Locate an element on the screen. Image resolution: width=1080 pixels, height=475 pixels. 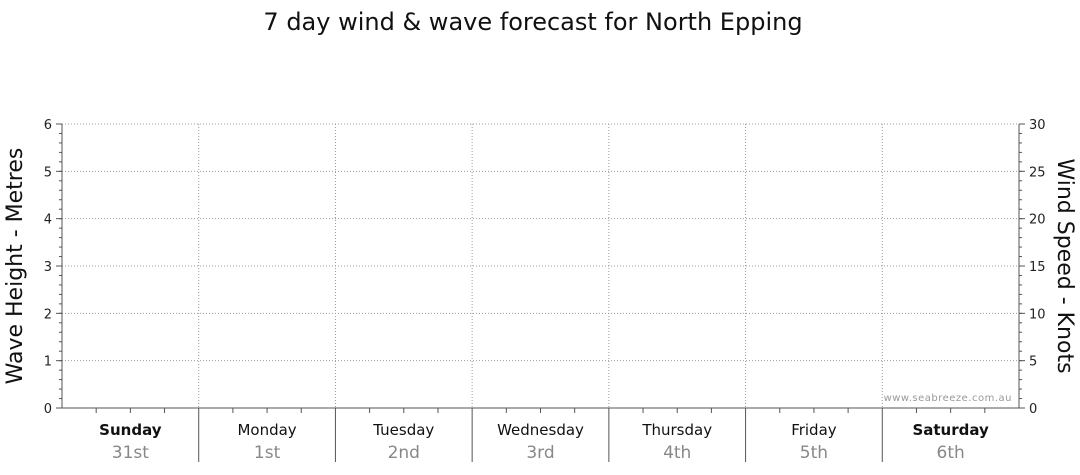
day-label-thursday: Thursday is located at coordinates (676, 430).